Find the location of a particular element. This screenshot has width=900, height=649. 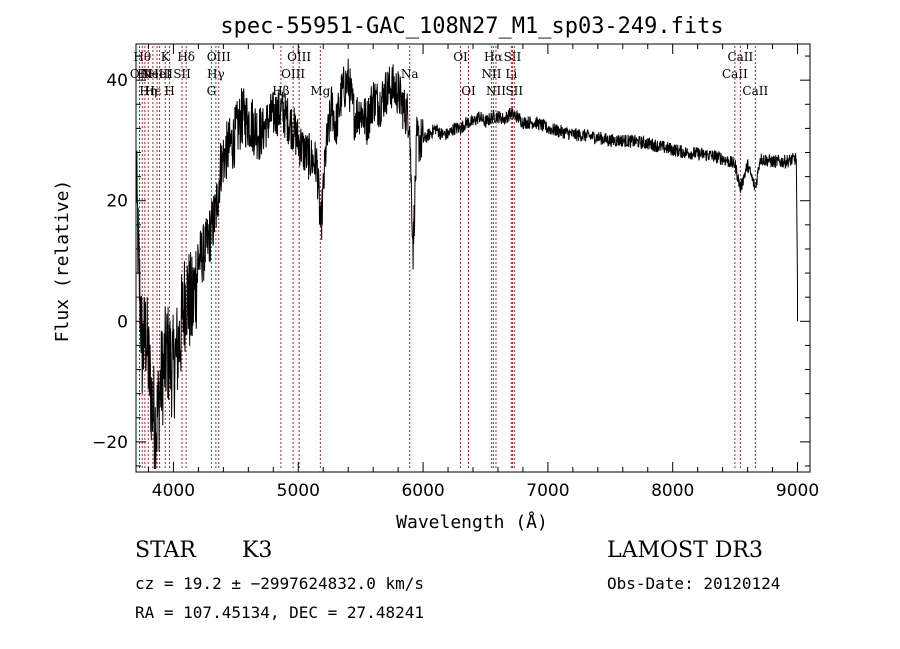

y-axis-label: Flux (relative) is located at coordinates (62, 261).